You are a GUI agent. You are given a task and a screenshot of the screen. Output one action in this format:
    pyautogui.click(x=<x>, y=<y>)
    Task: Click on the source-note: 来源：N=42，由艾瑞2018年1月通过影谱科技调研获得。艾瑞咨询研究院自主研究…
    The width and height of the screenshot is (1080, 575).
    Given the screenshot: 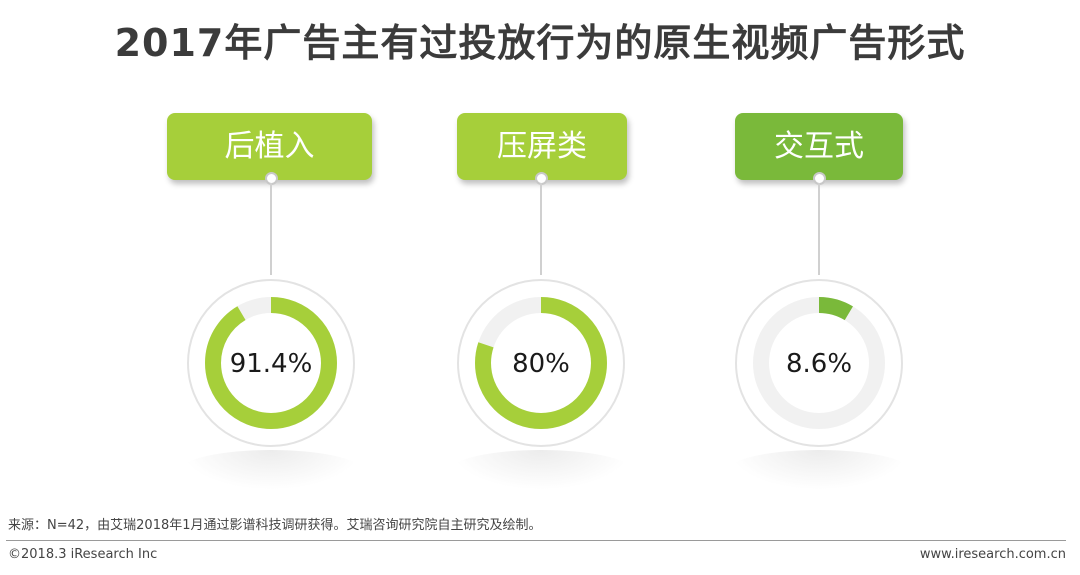 What is the action you would take?
    pyautogui.click(x=275, y=525)
    